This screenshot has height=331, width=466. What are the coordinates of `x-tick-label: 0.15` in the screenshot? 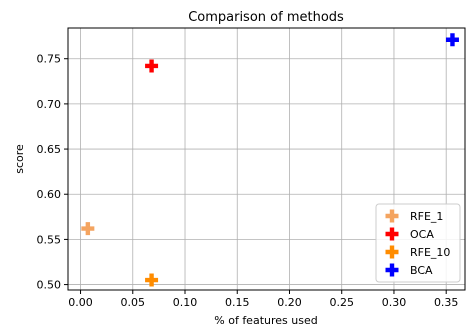 It's located at (237, 302).